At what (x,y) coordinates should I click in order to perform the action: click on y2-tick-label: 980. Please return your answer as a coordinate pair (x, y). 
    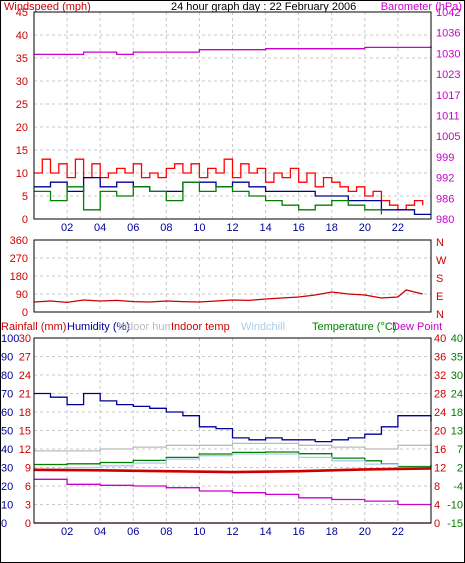
    Looking at the image, I should click on (445, 220).